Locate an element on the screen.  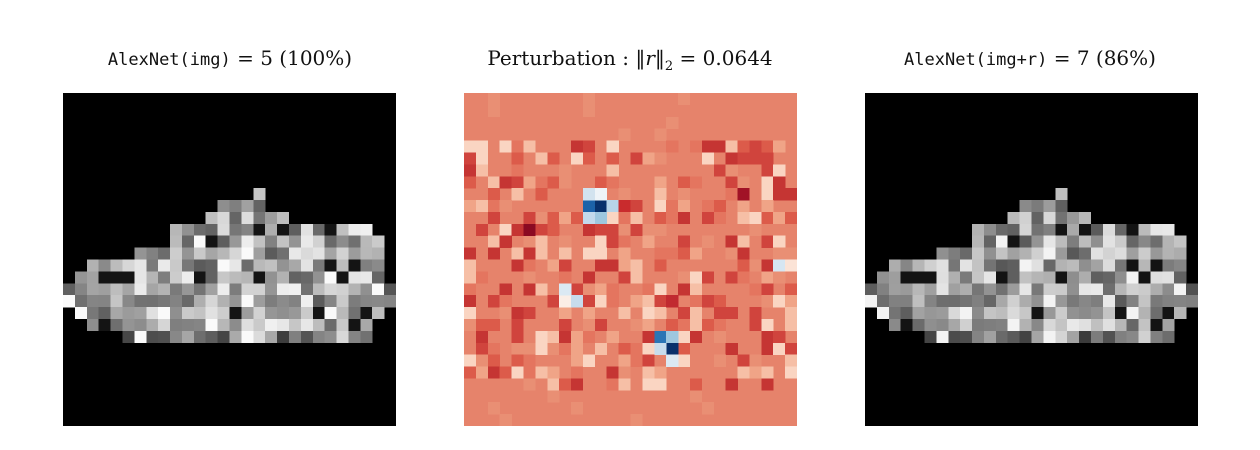
confidence-value: (100%) is located at coordinates (316, 58).